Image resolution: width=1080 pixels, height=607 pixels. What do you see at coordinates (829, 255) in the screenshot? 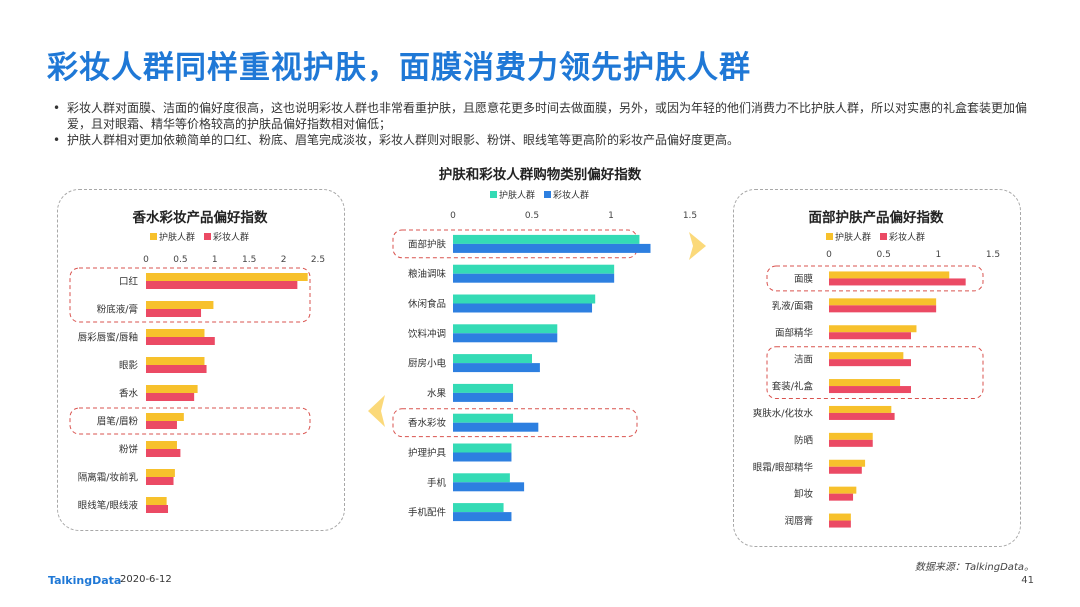
I see `right-x-tick-label: 0` at bounding box center [829, 255].